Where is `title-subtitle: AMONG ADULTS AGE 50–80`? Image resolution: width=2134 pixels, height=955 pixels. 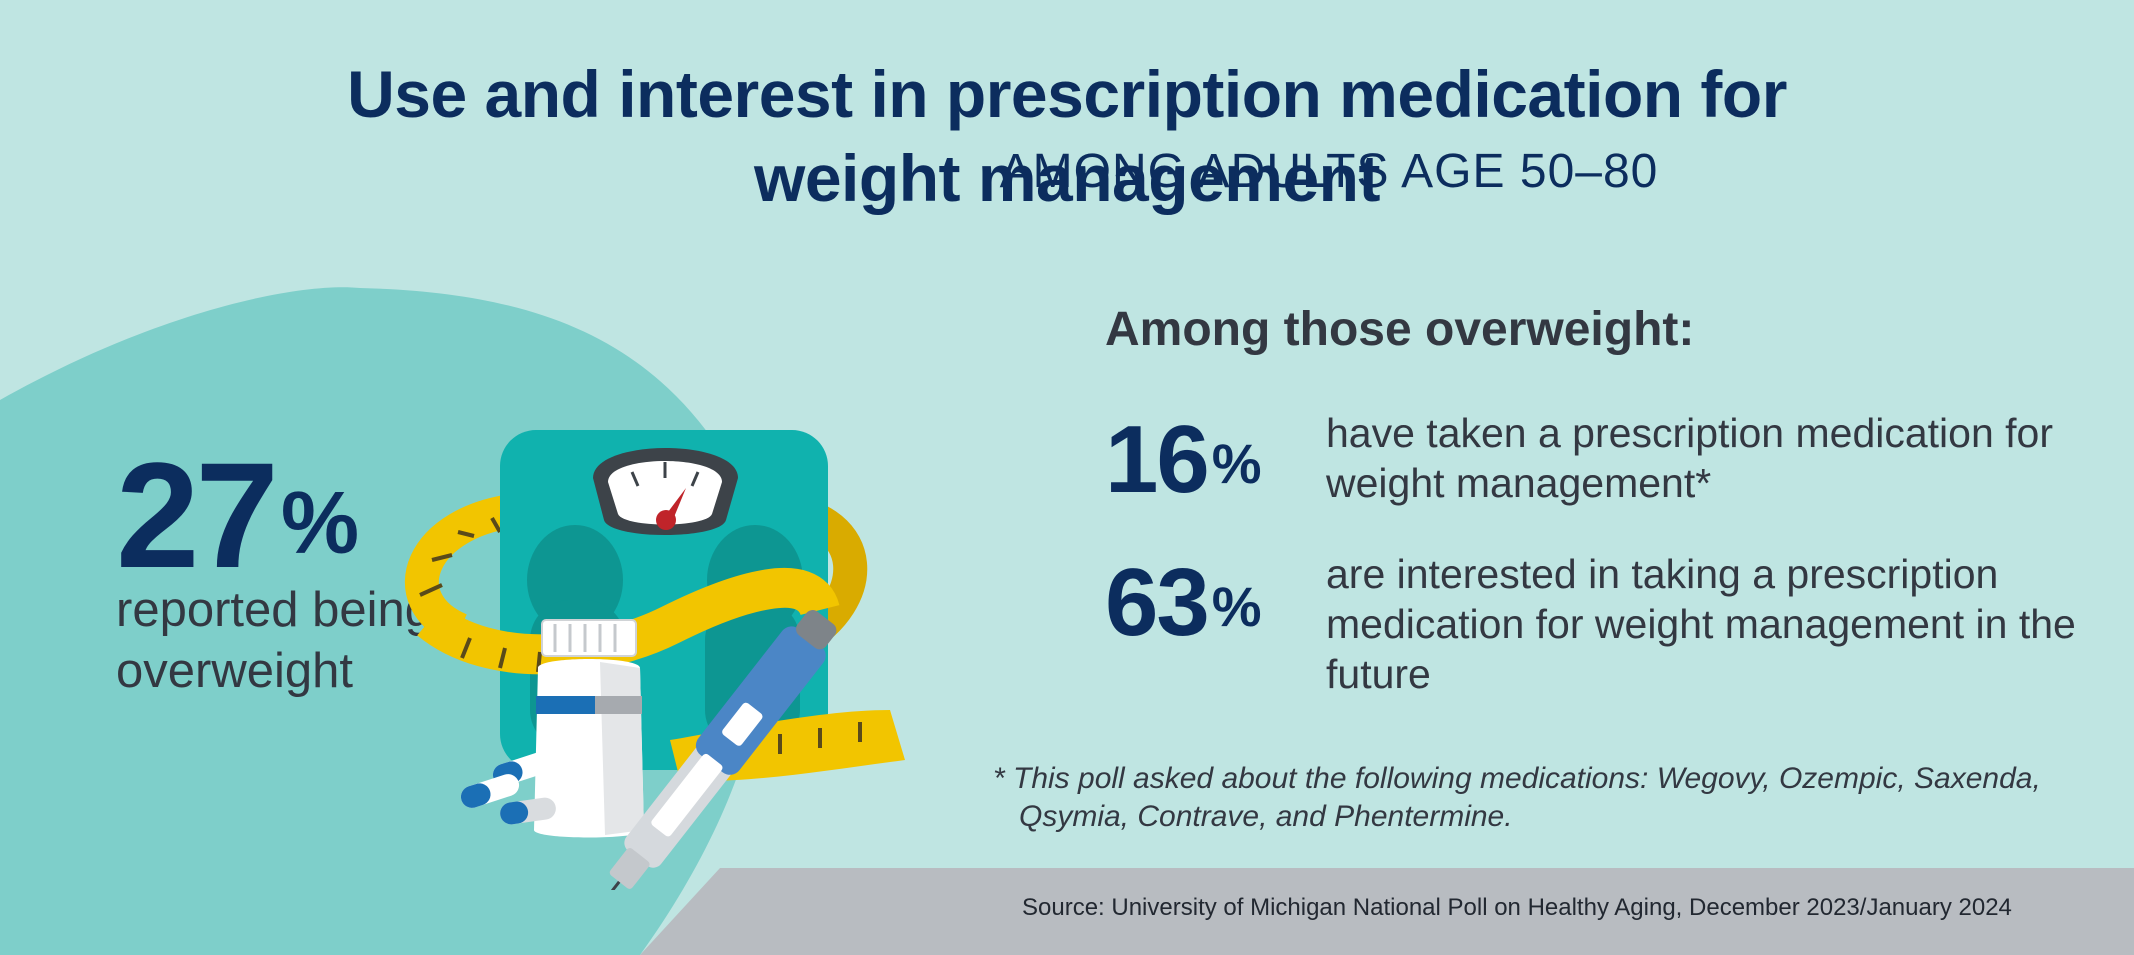
title-subtitle: AMONG ADULTS AGE 50–80 is located at coordinates (1329, 171).